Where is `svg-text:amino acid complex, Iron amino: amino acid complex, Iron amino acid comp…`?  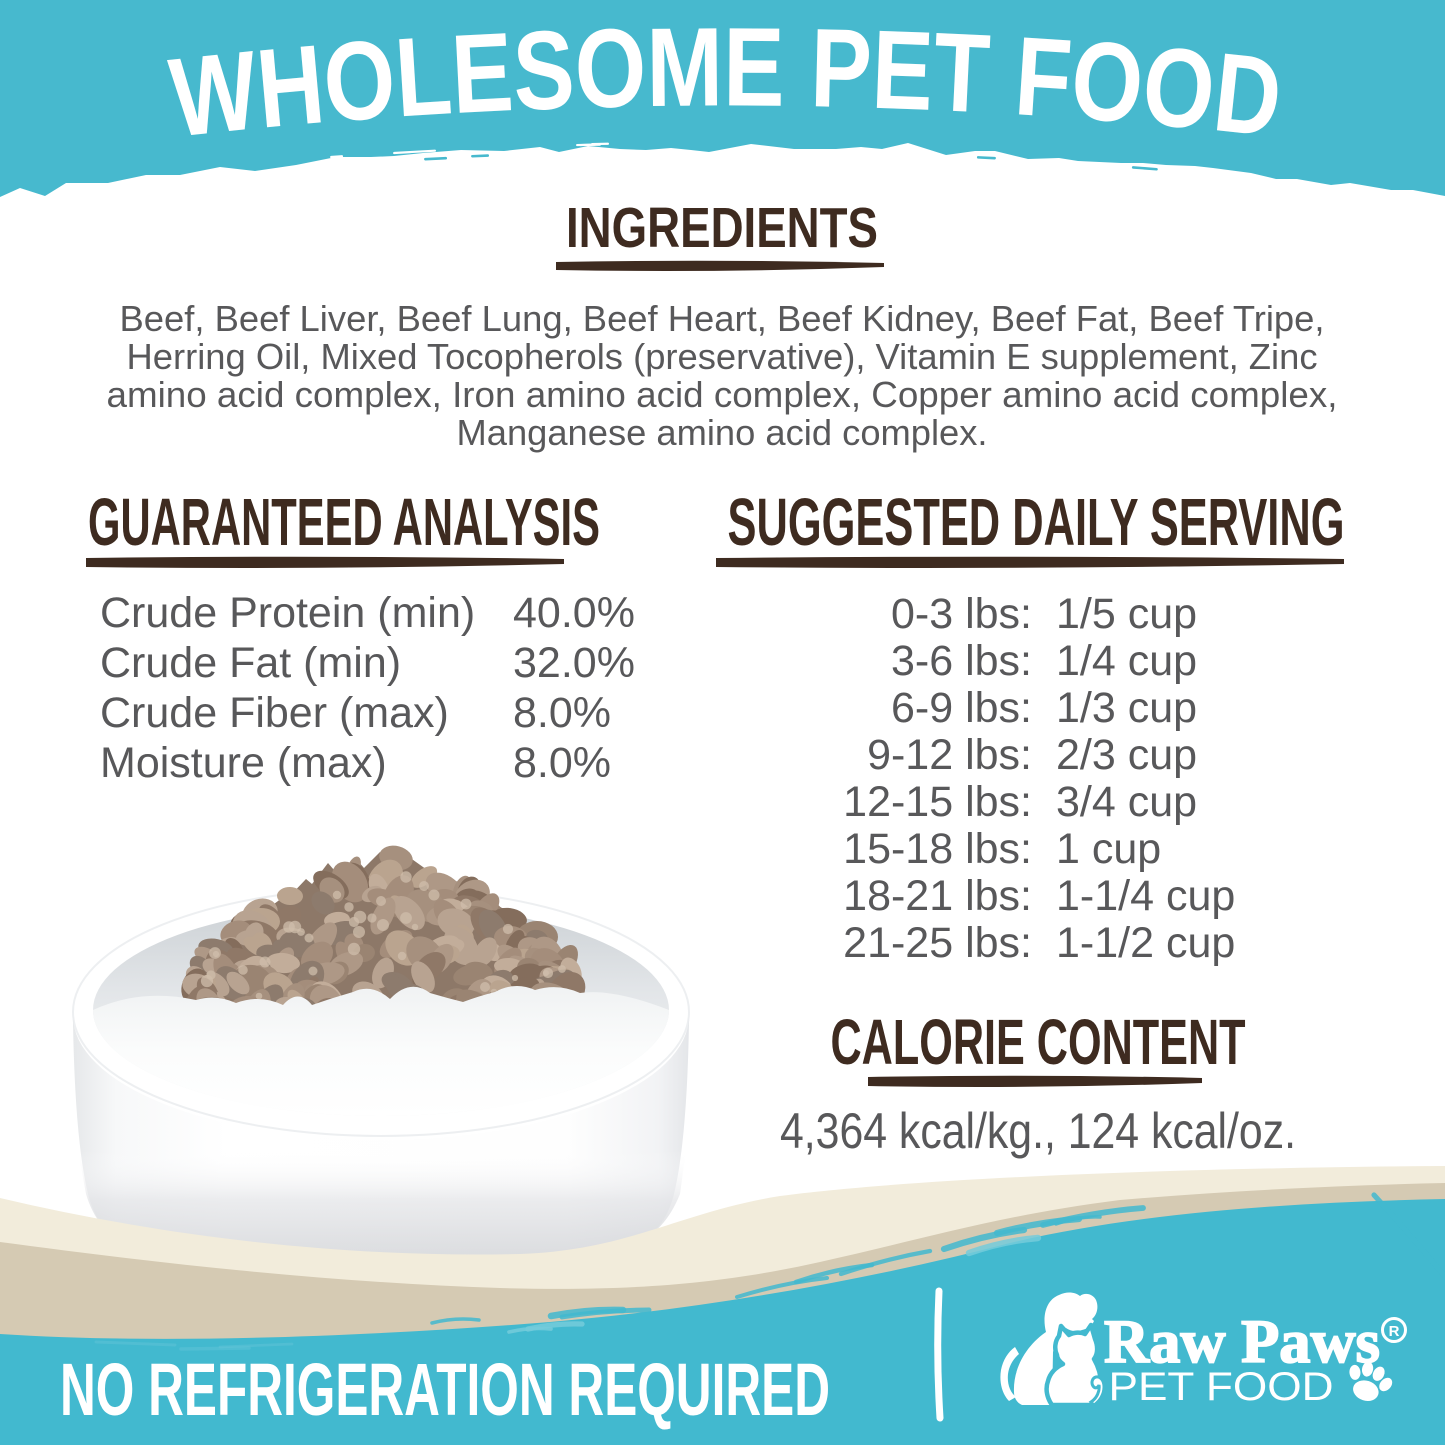 svg-text:amino acid complex, Iron amino: amino acid complex, Iron amino acid comp… is located at coordinates (722, 394).